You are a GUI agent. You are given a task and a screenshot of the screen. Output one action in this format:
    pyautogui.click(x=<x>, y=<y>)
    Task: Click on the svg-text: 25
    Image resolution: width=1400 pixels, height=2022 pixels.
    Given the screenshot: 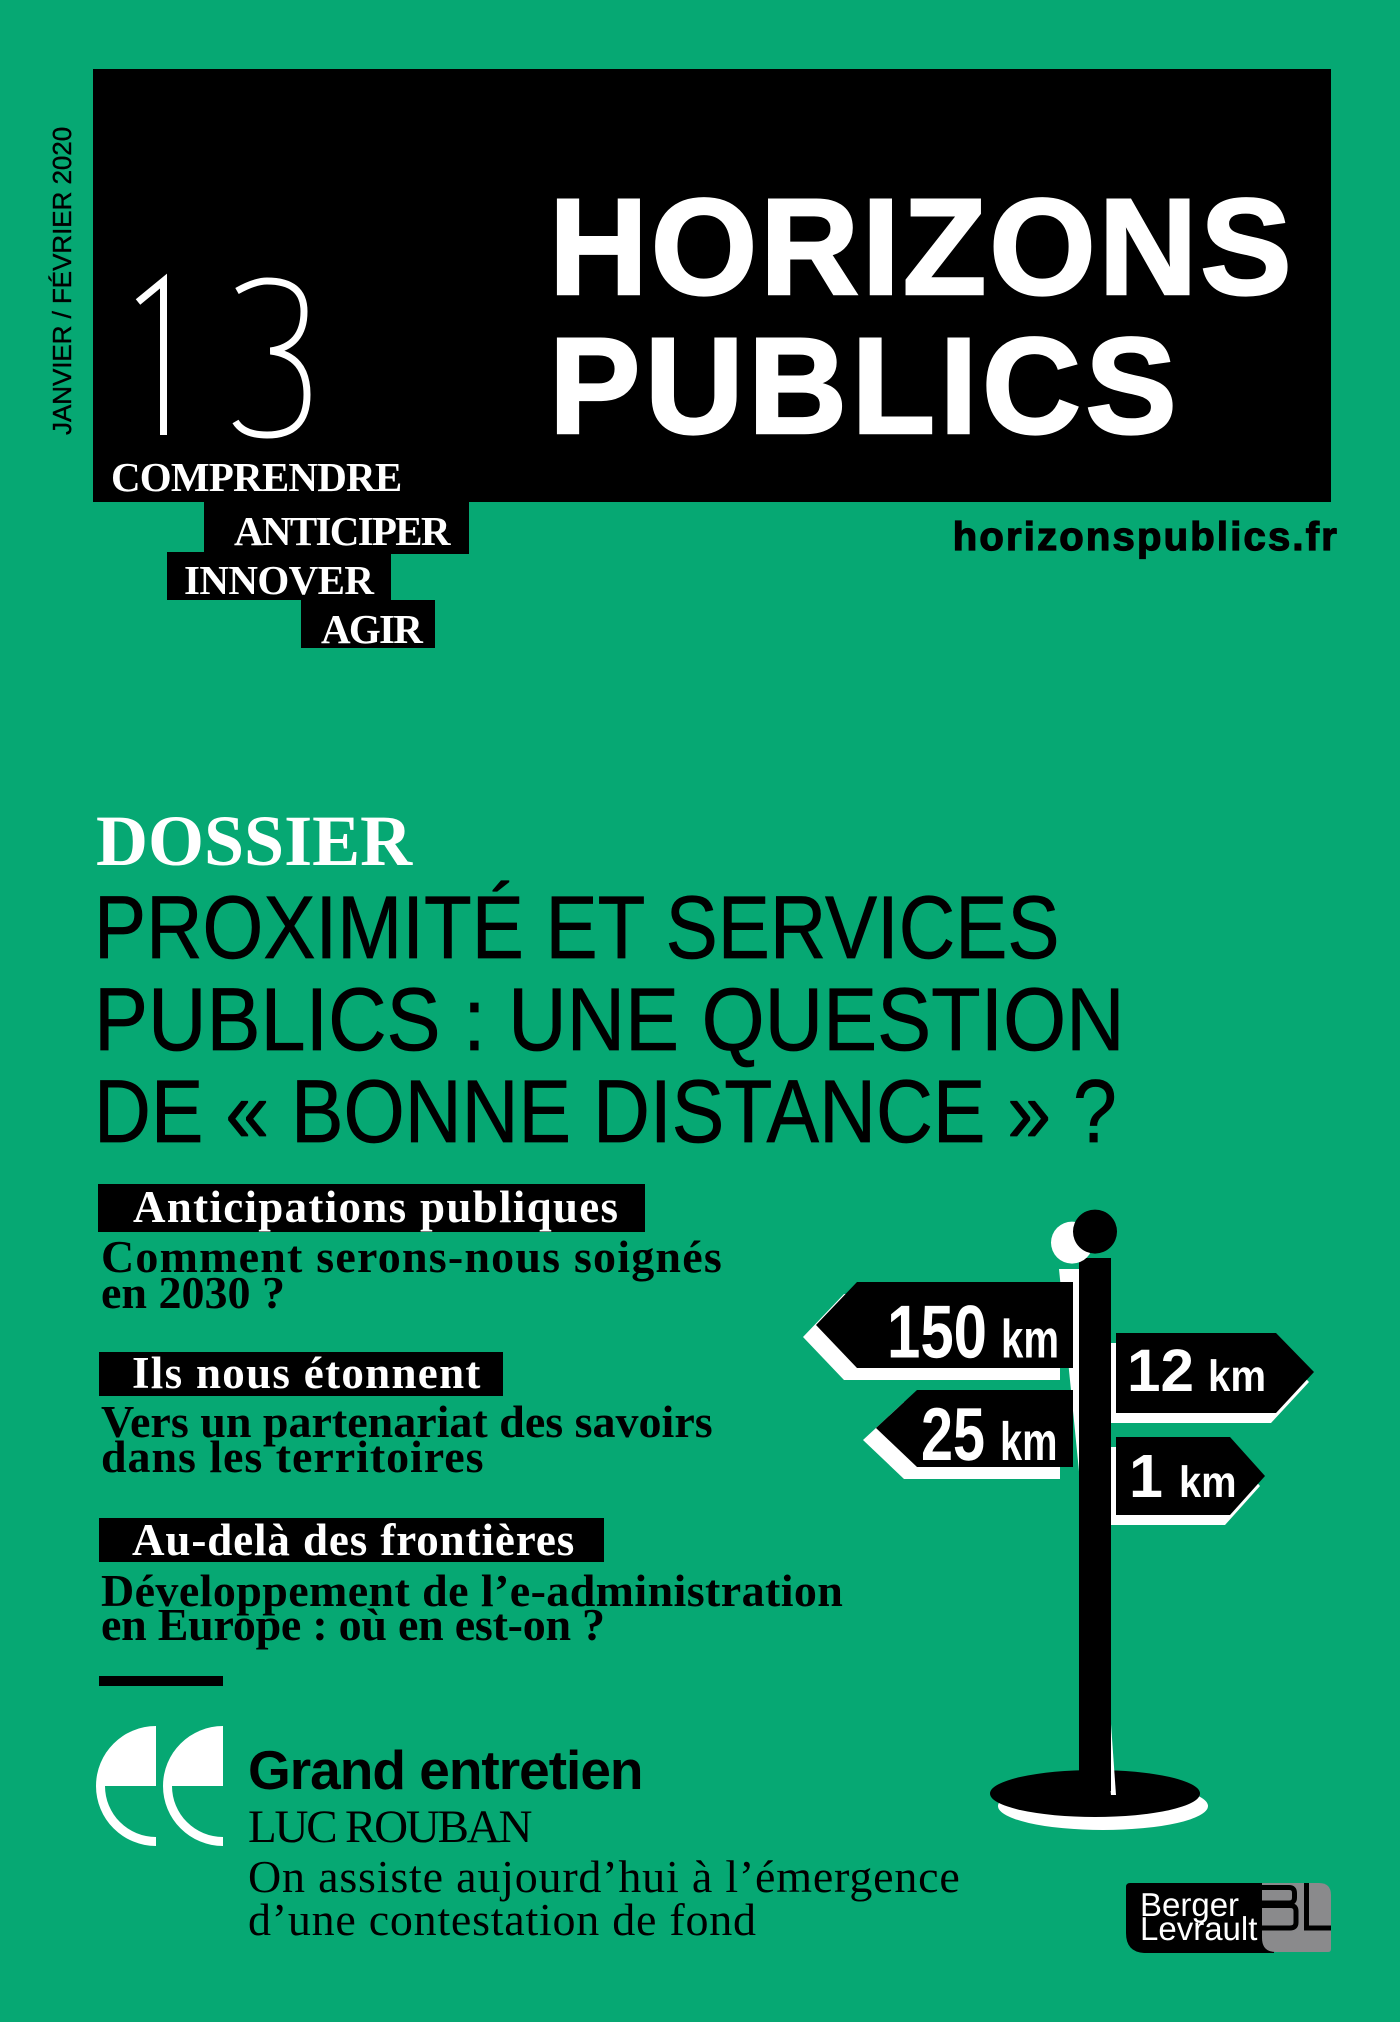 What is the action you would take?
    pyautogui.click(x=953, y=1434)
    